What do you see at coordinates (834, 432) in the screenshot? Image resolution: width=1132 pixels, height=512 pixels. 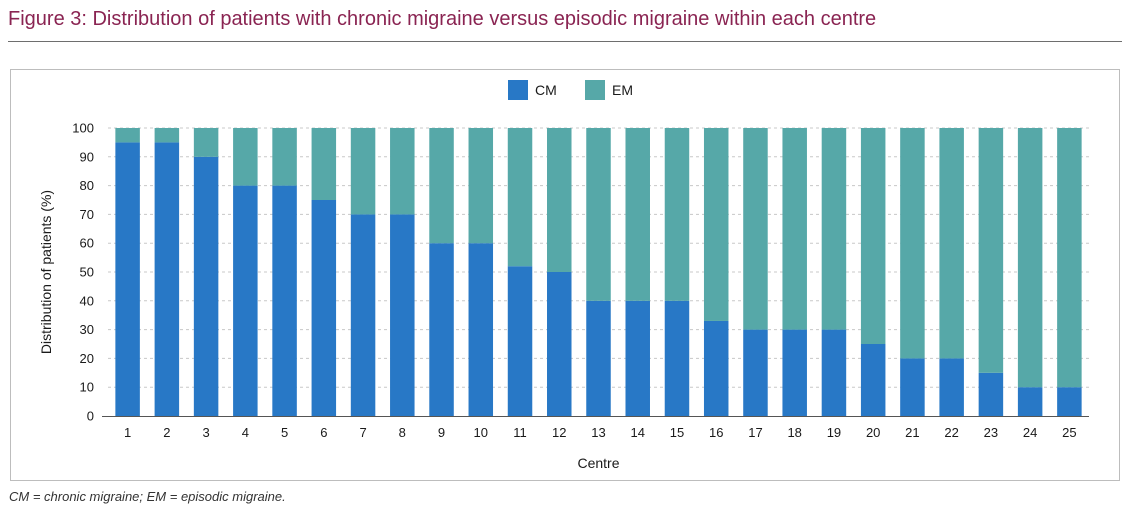 I see `x-tick-label: 19` at bounding box center [834, 432].